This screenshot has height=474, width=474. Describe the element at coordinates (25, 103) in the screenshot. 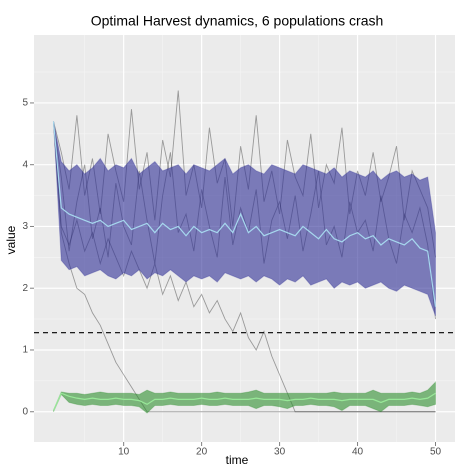

I see `y-tick-label: 5` at that location.